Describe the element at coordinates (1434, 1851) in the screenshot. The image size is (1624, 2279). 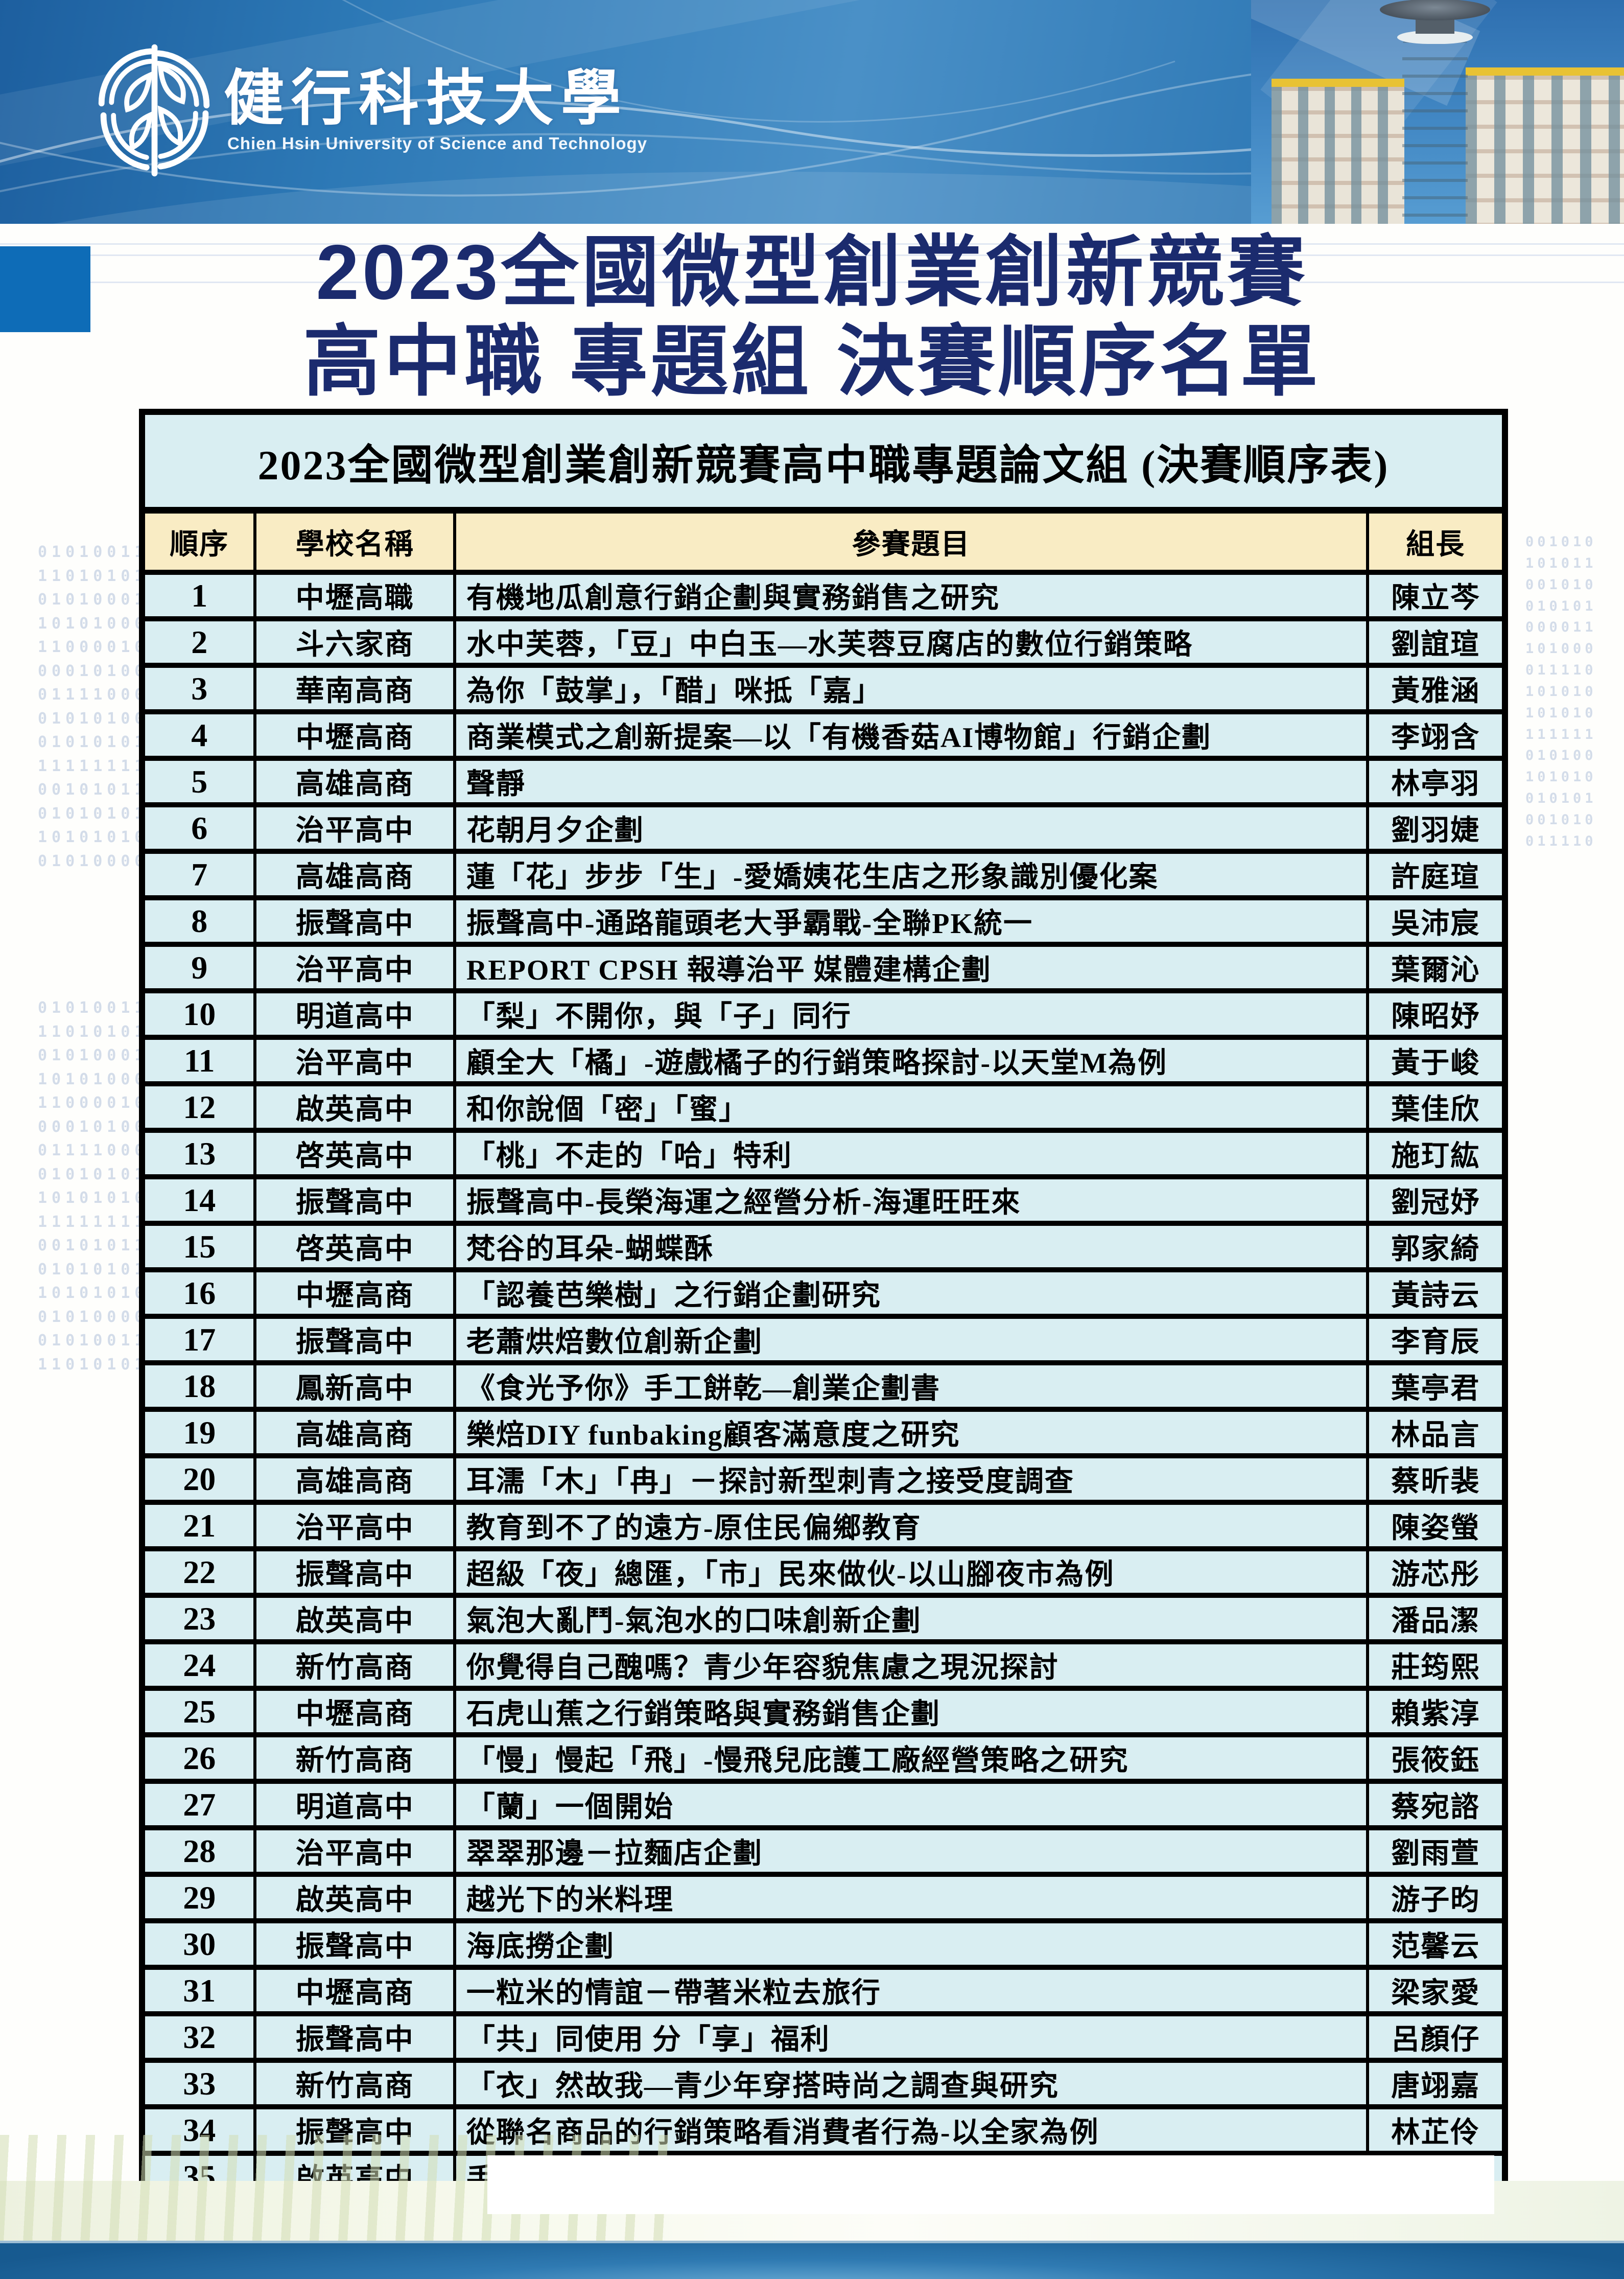
I see `cell-leader: 劉雨萱` at that location.